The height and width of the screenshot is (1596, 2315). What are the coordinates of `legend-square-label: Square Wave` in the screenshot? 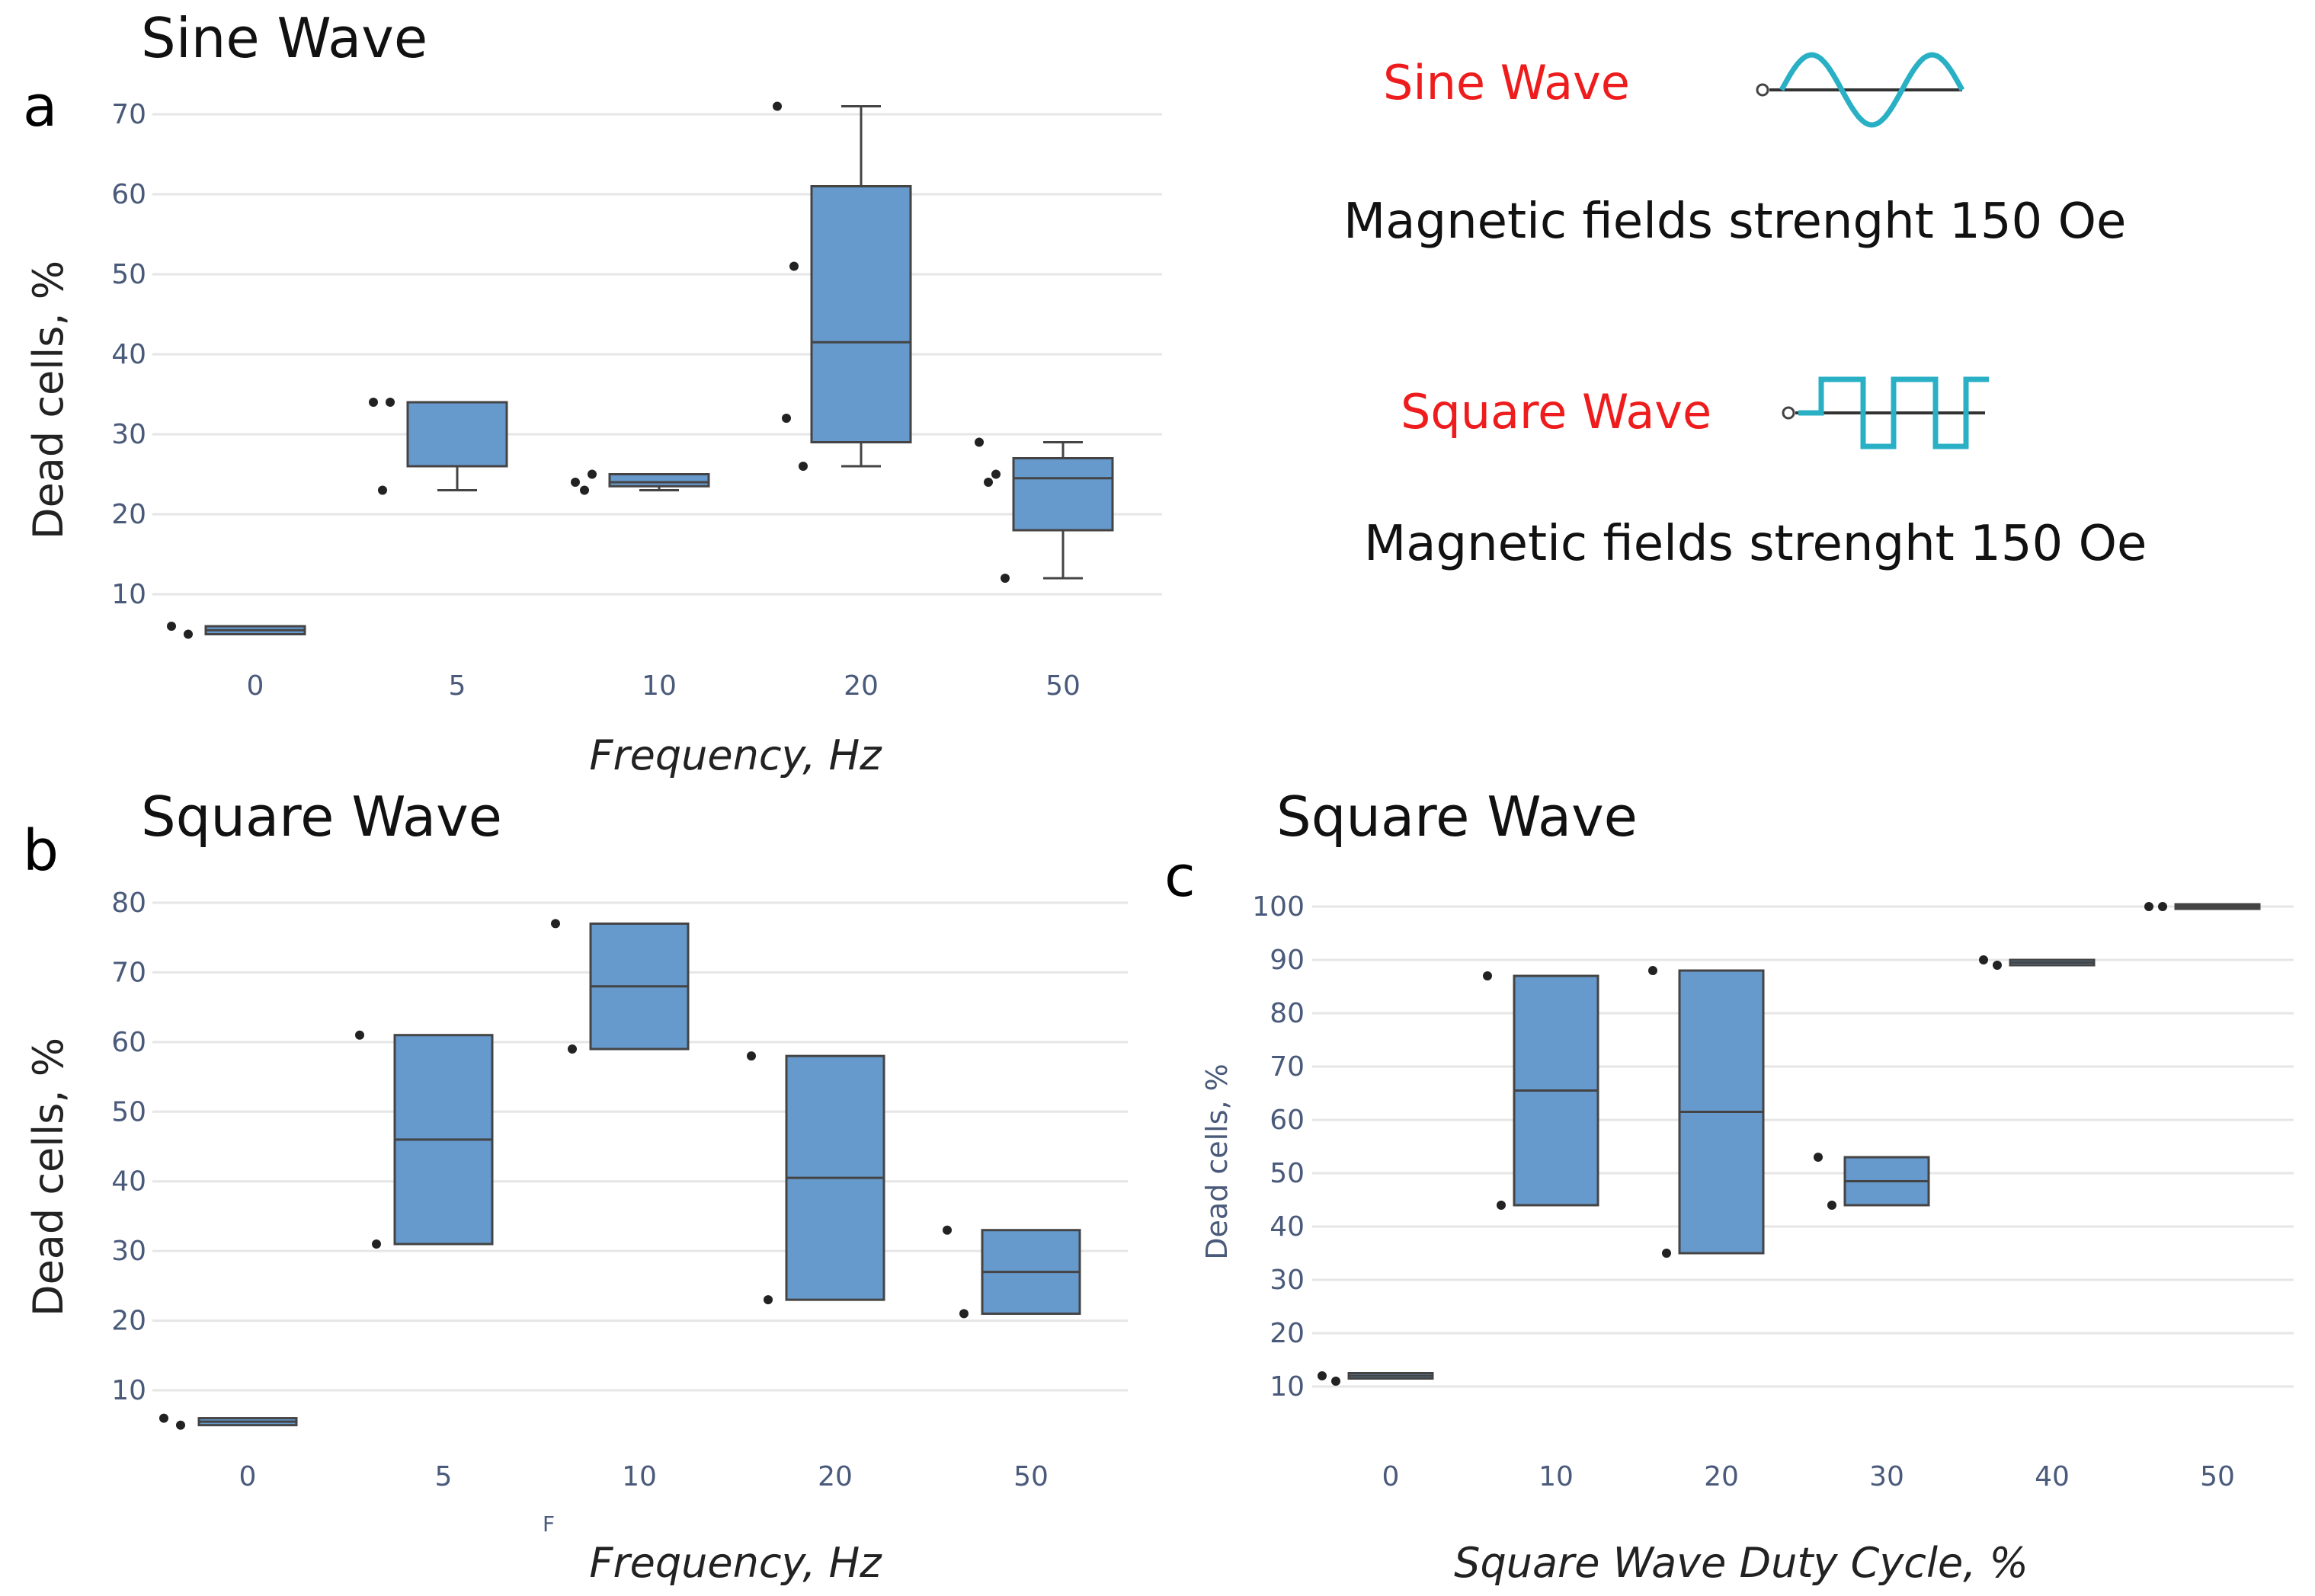 It's located at (1556, 412).